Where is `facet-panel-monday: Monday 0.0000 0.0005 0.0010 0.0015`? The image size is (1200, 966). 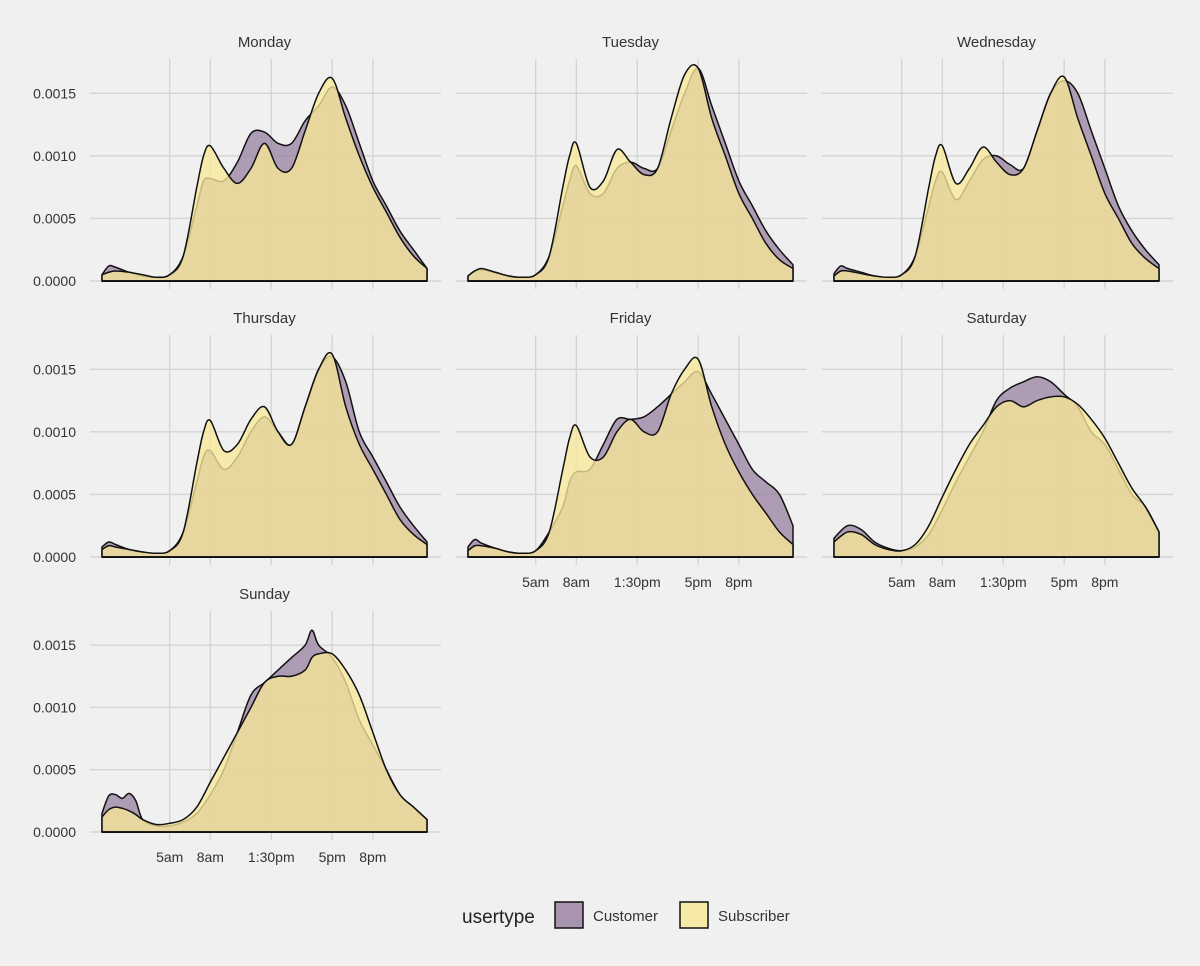 facet-panel-monday: Monday 0.0000 0.0005 0.0010 0.0015 is located at coordinates (237, 161).